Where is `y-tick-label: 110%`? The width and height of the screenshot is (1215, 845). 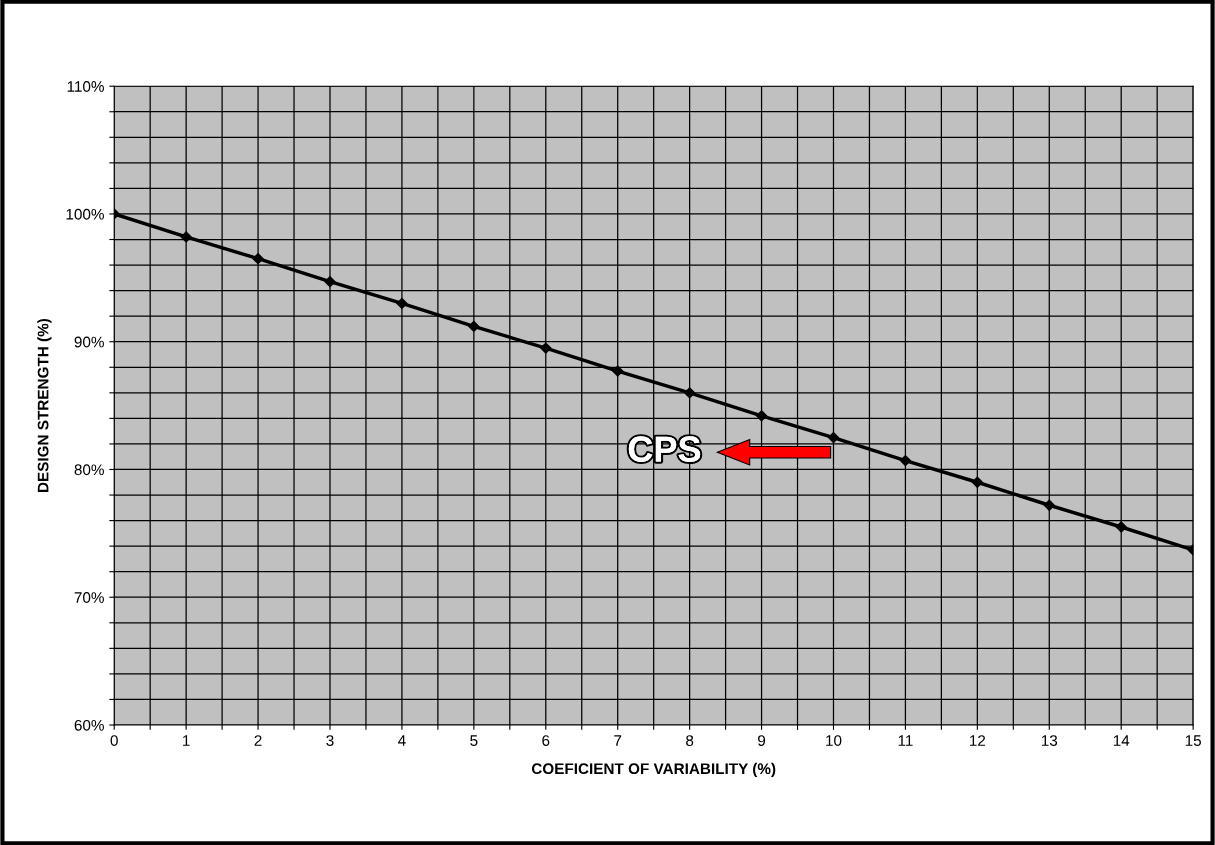
y-tick-label: 110% is located at coordinates (85, 86).